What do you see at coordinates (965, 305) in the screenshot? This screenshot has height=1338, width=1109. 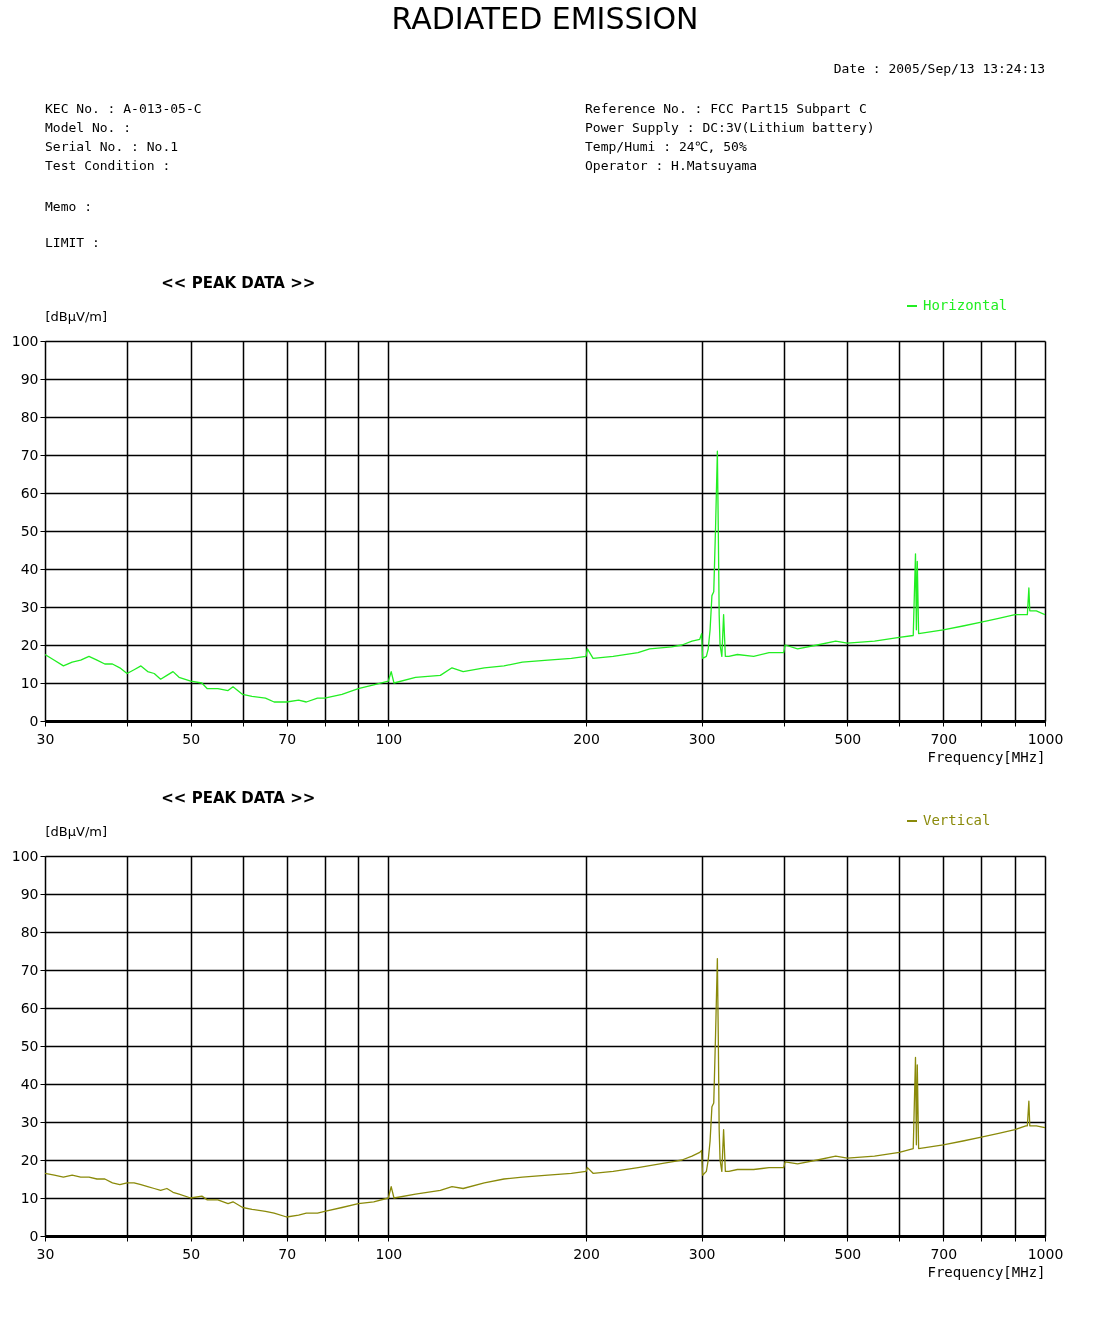 I see `legend-label: Horizontal` at bounding box center [965, 305].